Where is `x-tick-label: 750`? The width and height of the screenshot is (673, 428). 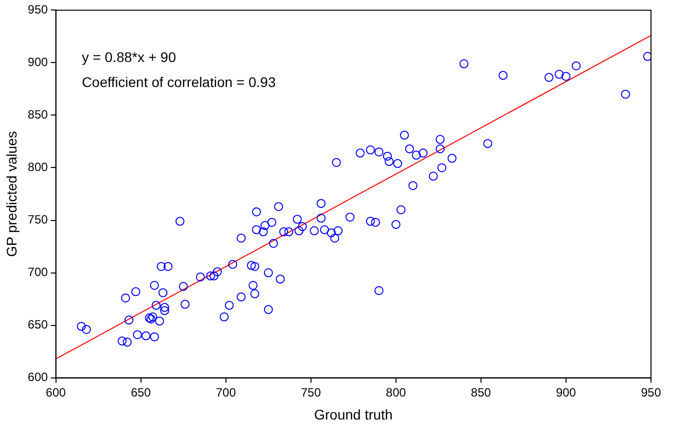 x-tick-label: 750 is located at coordinates (311, 392).